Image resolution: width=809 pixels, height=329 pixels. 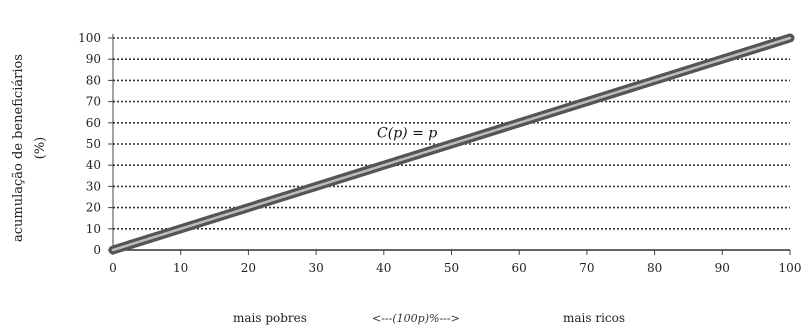 I want to click on ytick-label-50: 50, so click(x=93, y=144).